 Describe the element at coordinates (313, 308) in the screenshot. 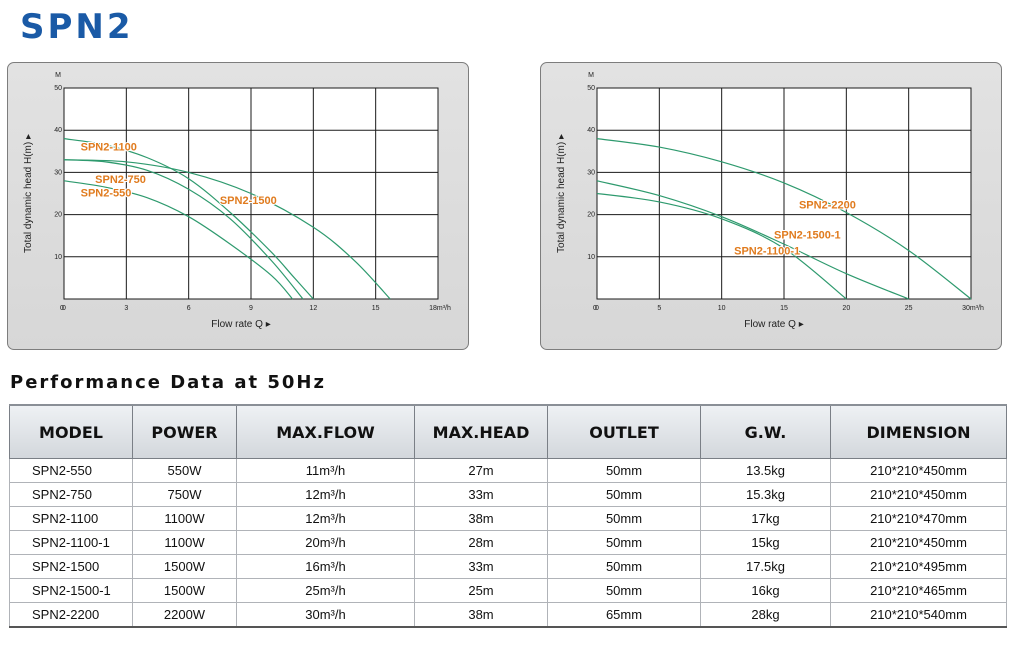

I see `x-tick-label: 12` at that location.